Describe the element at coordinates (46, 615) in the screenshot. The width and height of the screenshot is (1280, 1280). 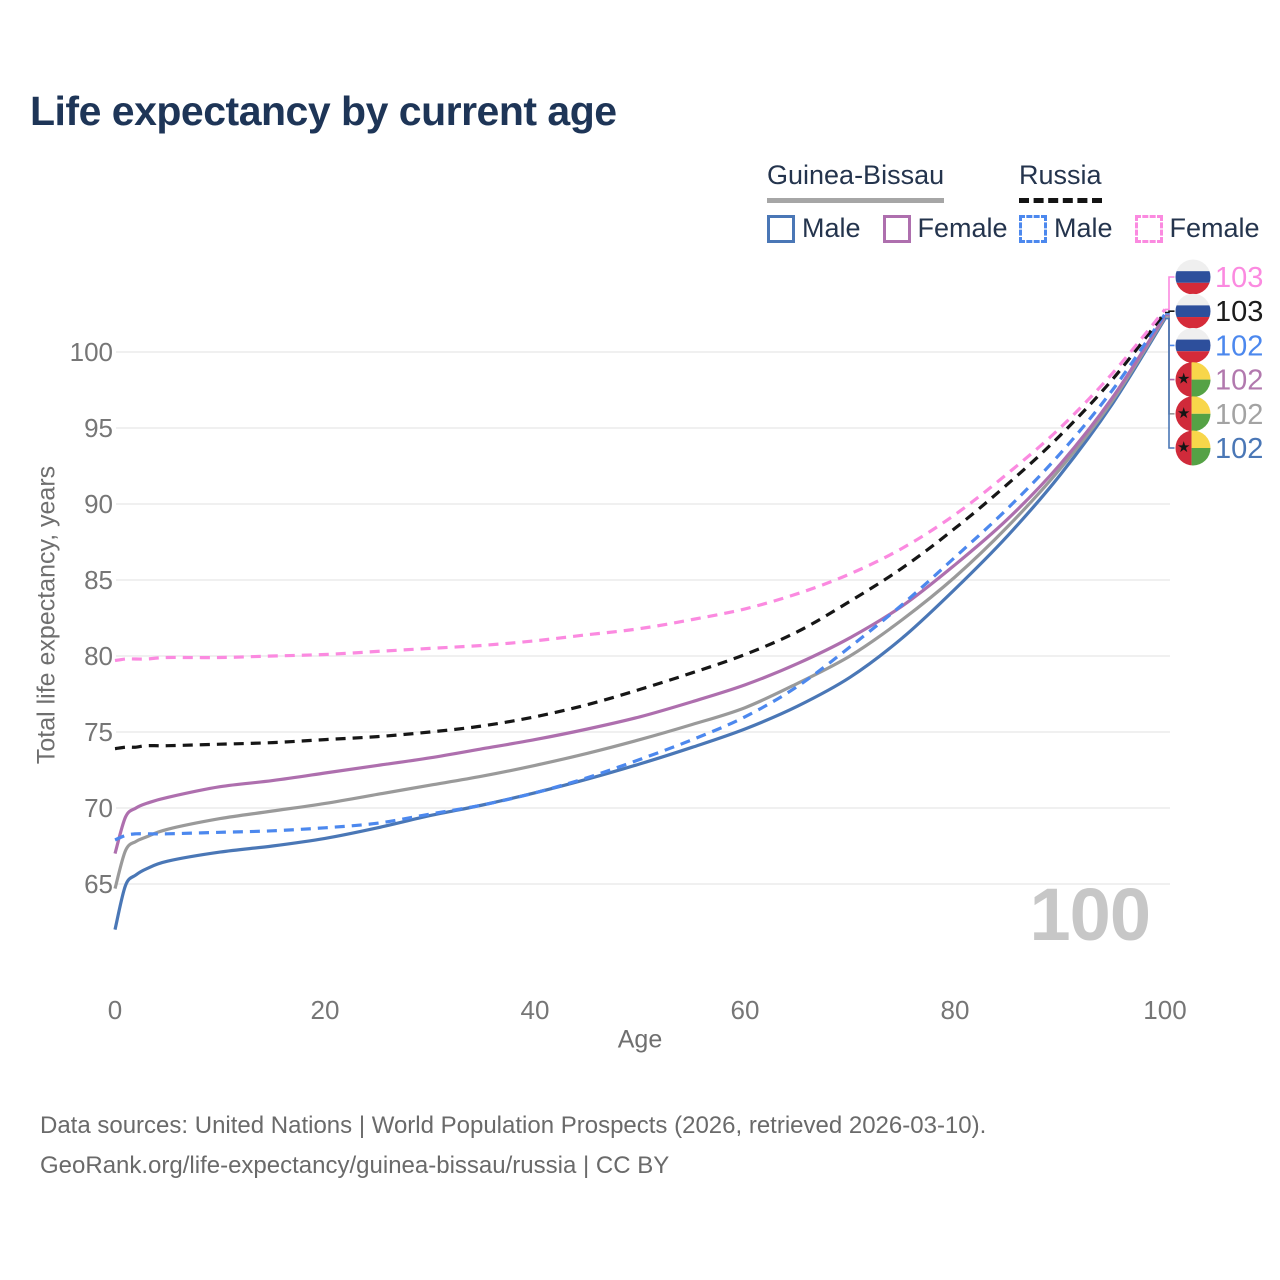
I see `y-axis-title: Total life expectancy, years` at that location.